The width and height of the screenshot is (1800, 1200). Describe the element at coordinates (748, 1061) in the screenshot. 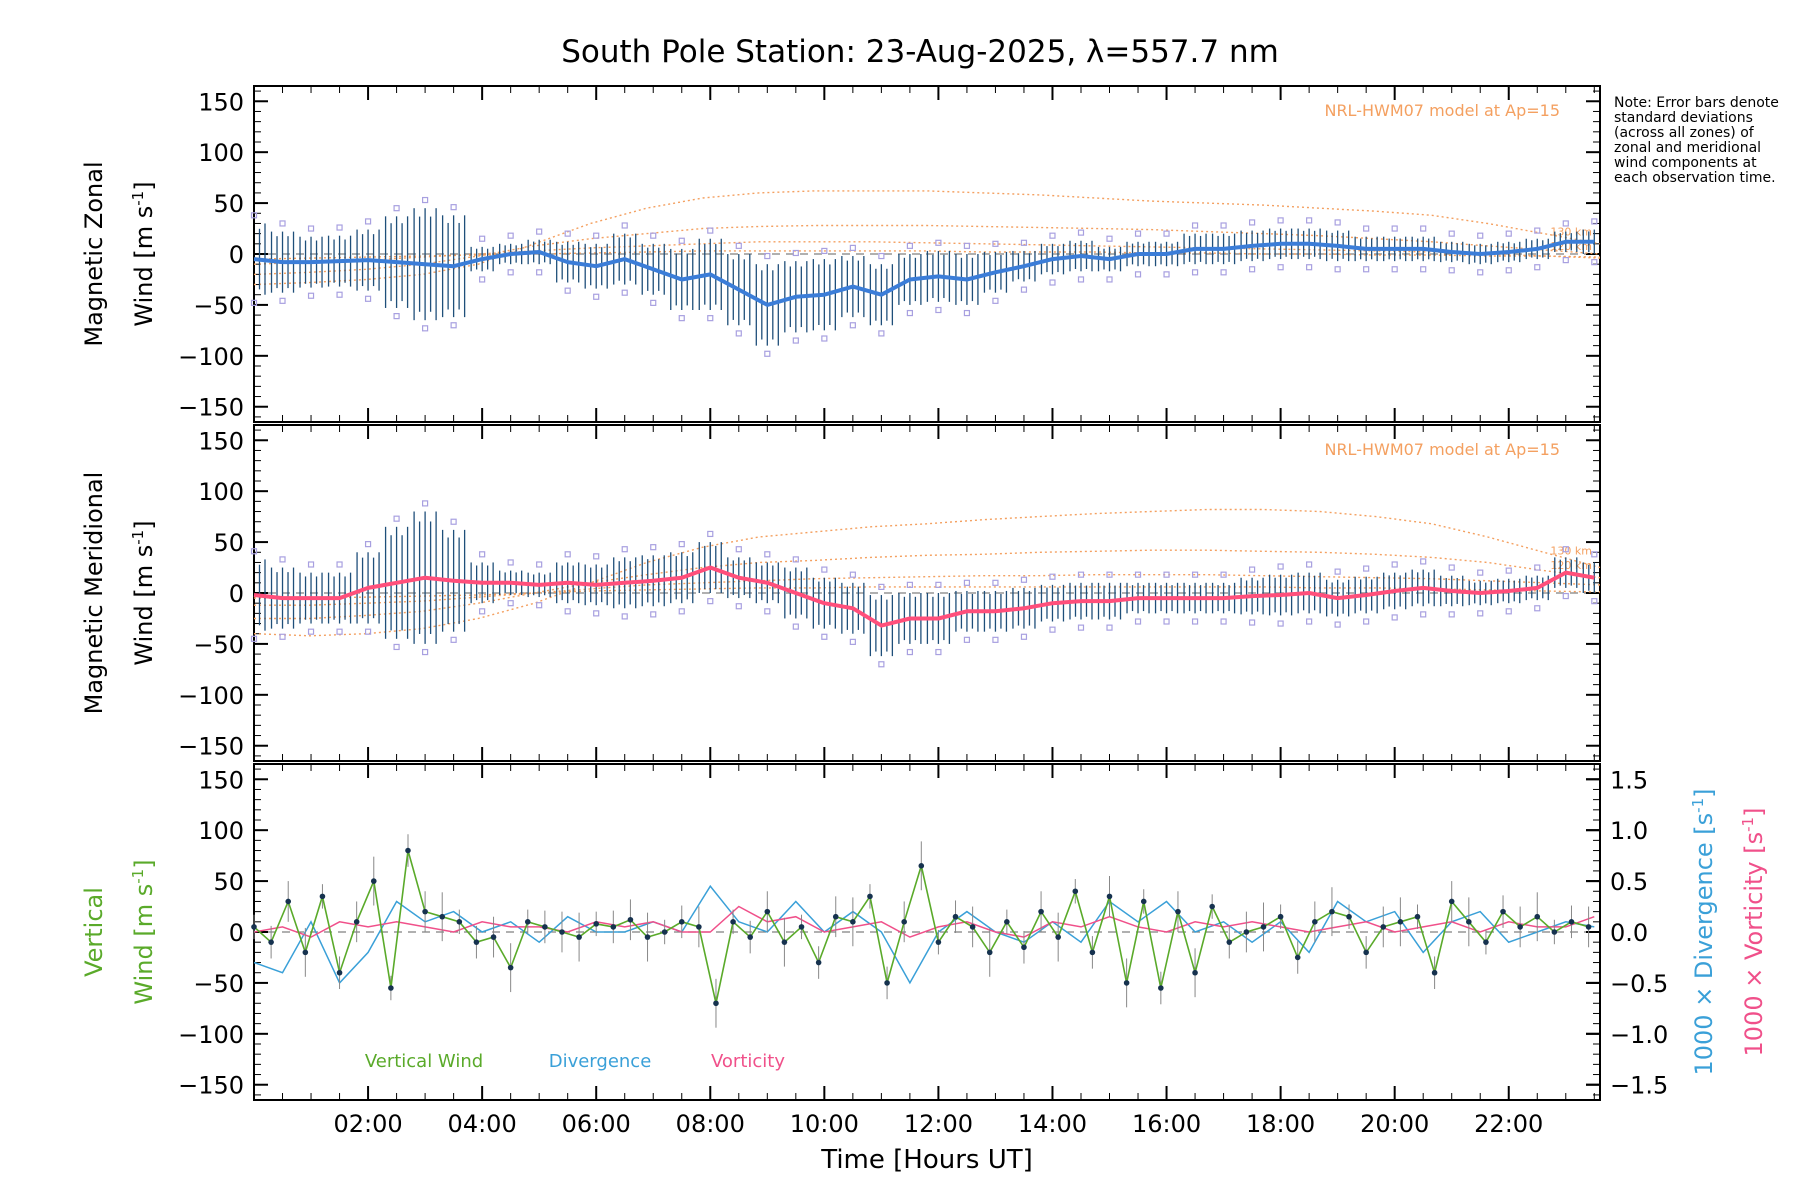

I see `legend-entry: Vorticity` at that location.